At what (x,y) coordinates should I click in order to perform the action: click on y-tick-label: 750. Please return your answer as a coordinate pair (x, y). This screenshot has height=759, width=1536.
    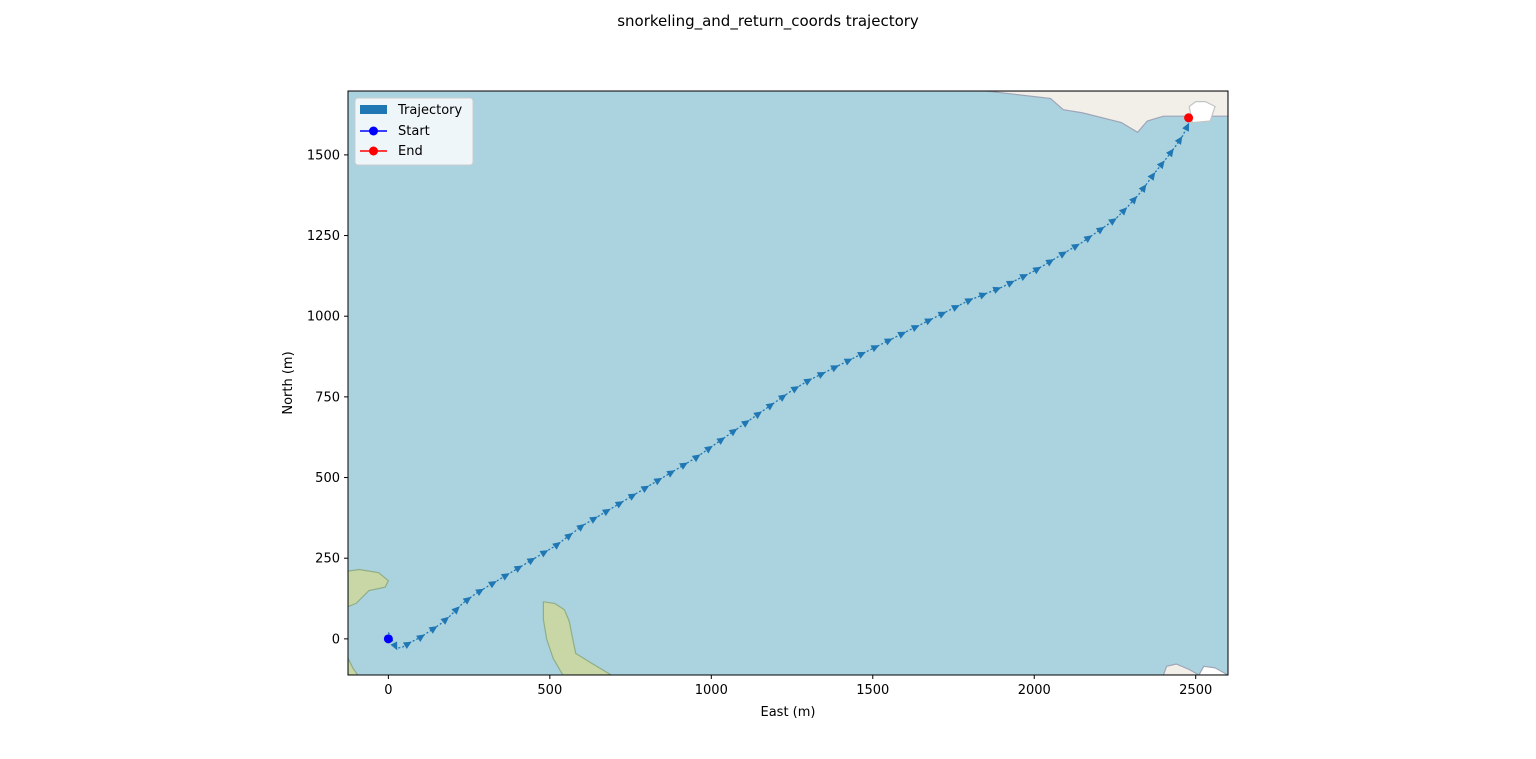
    Looking at the image, I should click on (327, 397).